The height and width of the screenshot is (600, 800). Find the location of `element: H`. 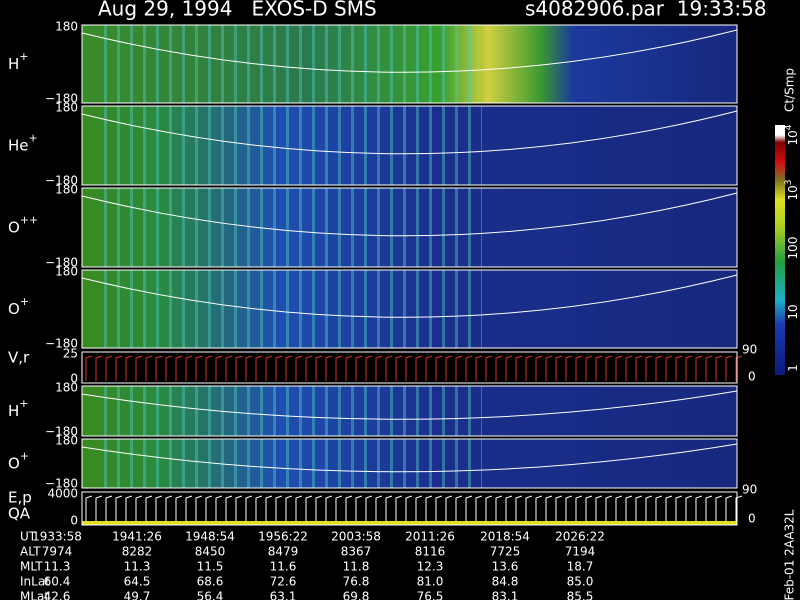

element: H is located at coordinates (13, 411).